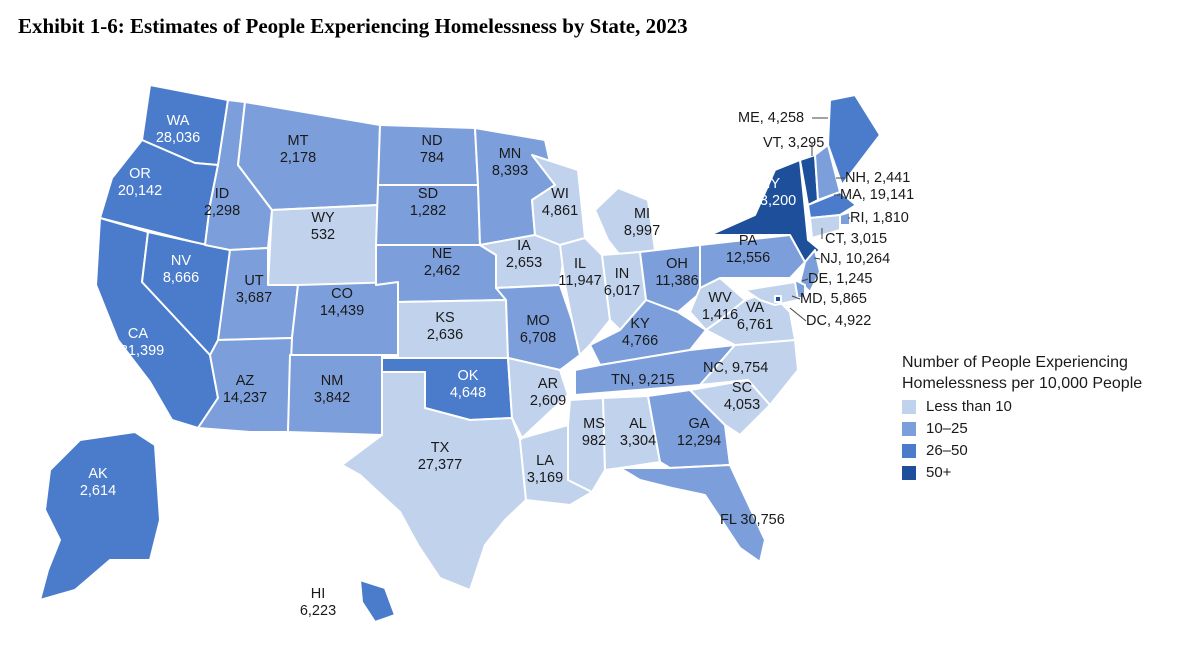 The height and width of the screenshot is (669, 1194). What do you see at coordinates (796, 297) in the screenshot?
I see `leader-line-md` at bounding box center [796, 297].